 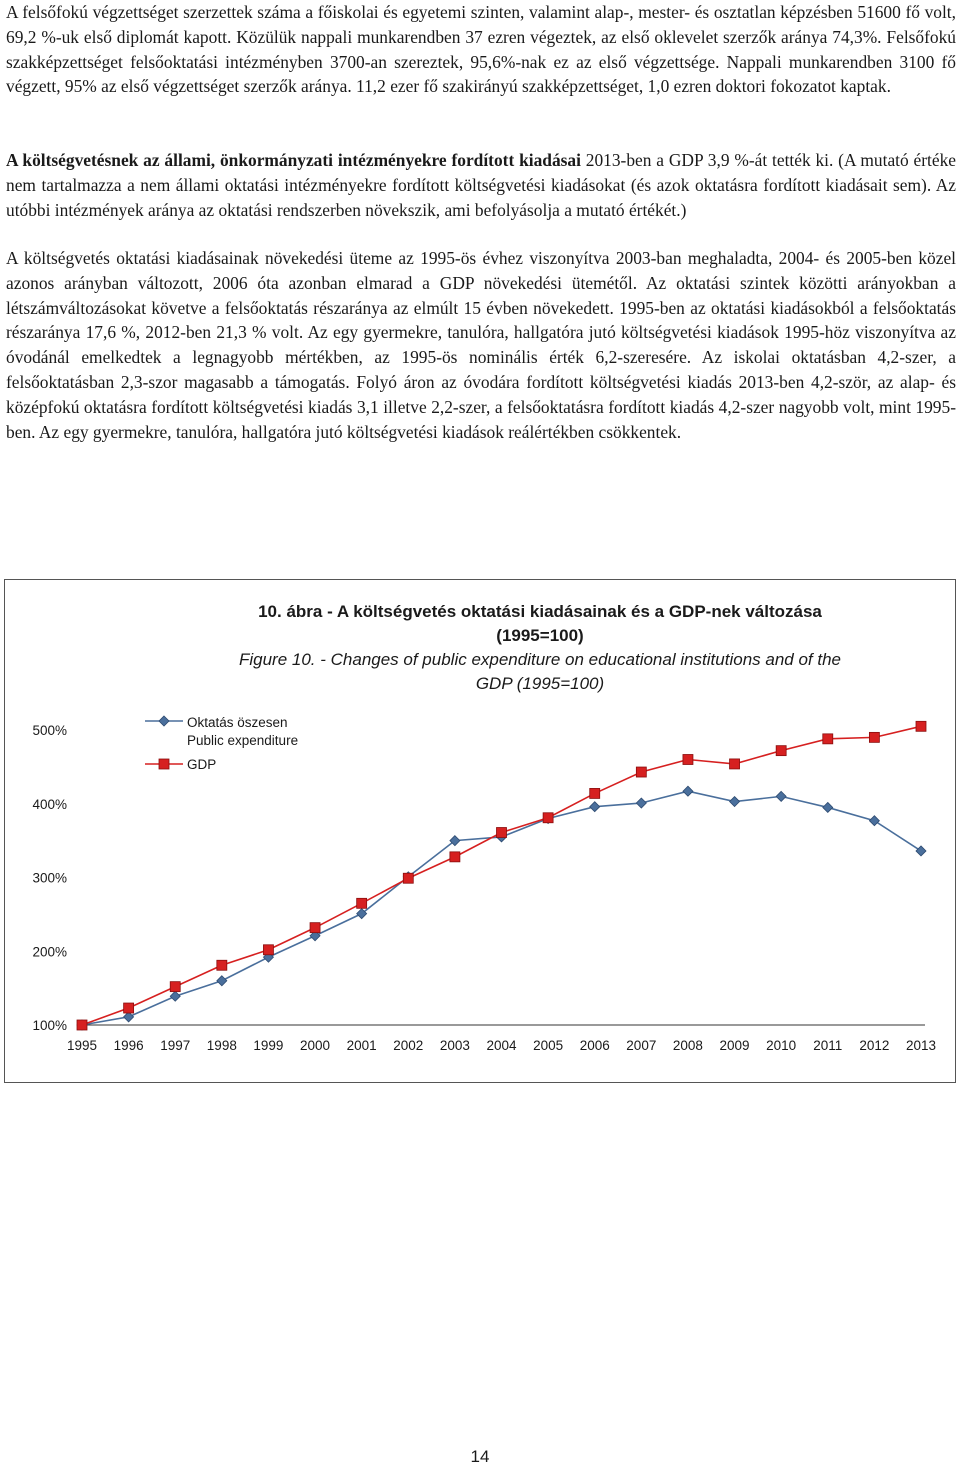 I want to click on y-tick-label: 200%, so click(x=49, y=951).